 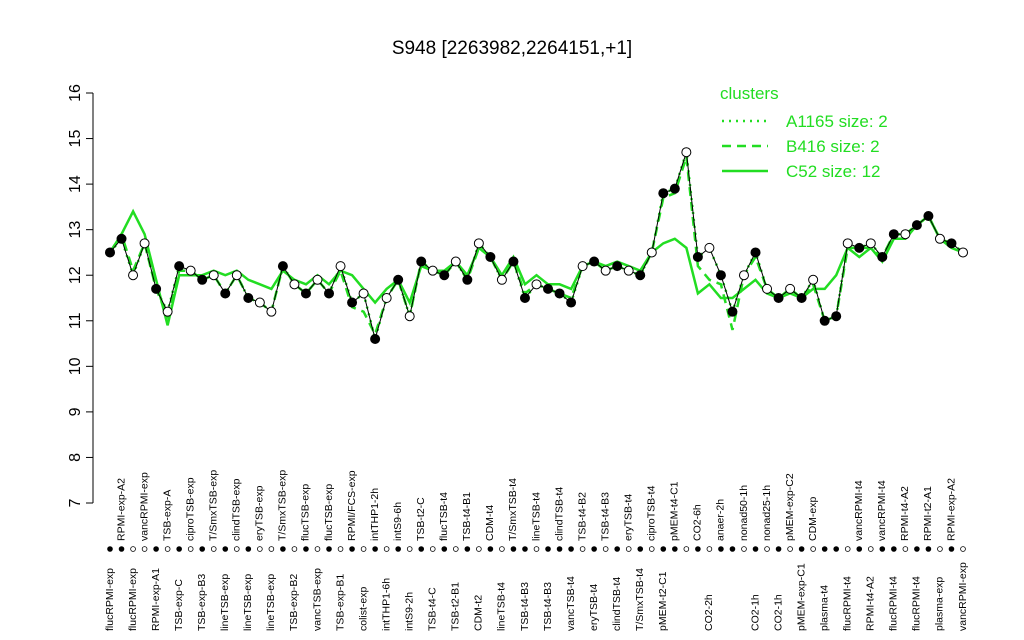 I want to click on x-tick-label: RPMI-t2-A1, so click(x=928, y=513).